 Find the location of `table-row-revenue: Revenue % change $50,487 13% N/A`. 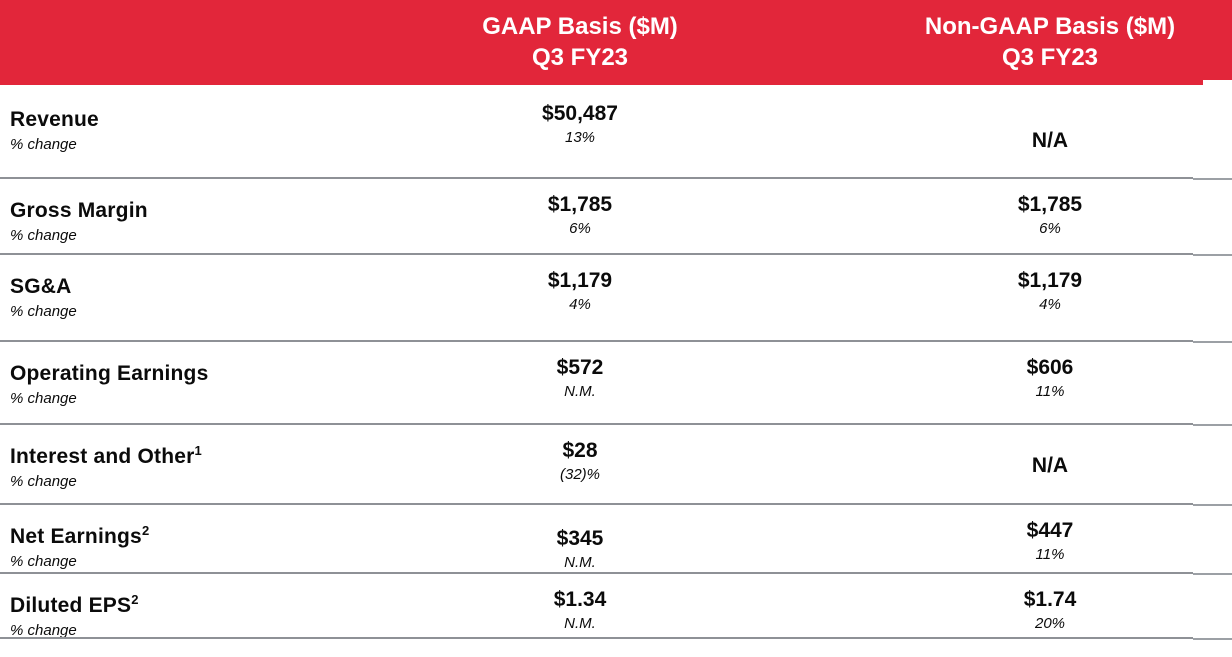

table-row-revenue: Revenue % change $50,487 13% N/A is located at coordinates (616, 132).